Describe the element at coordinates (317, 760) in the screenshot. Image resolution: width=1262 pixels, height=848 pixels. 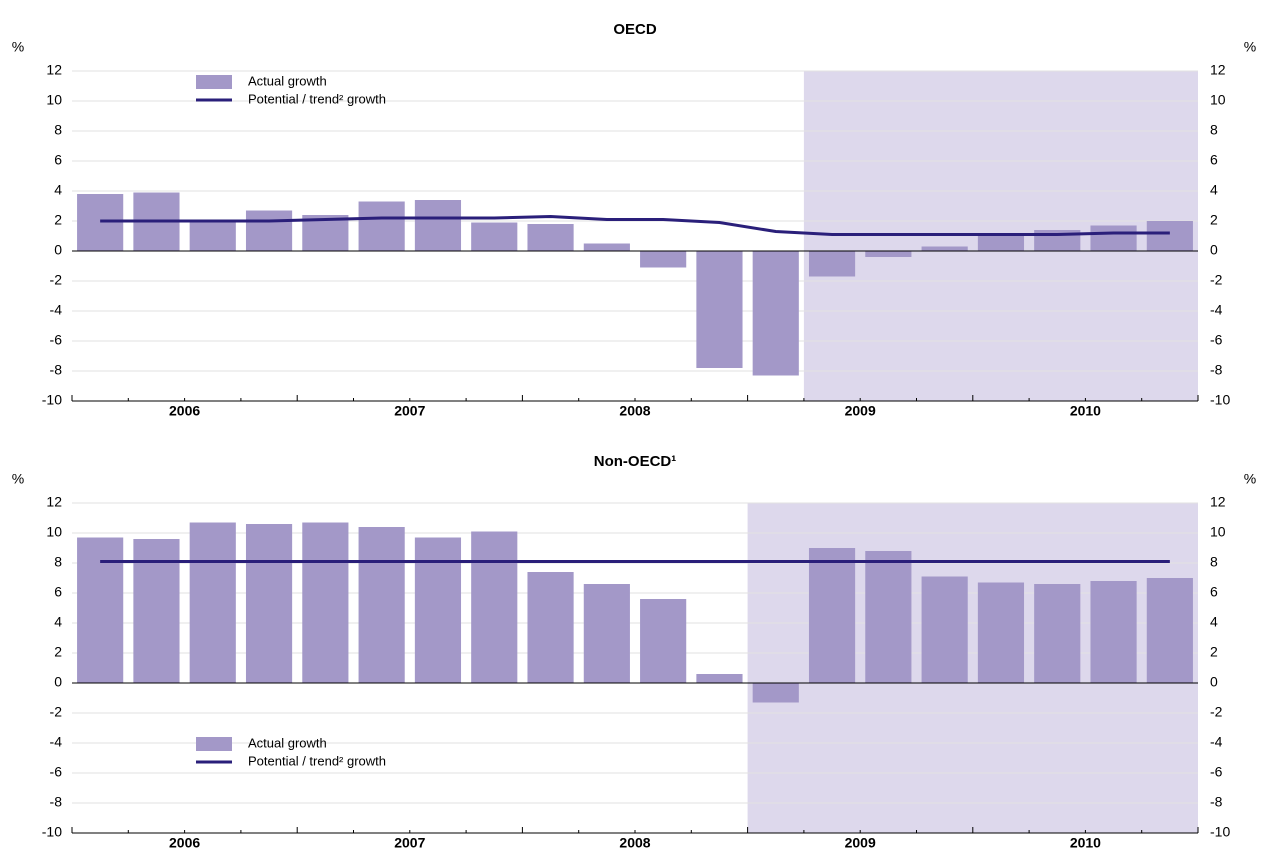
I see `legend-label: Potential / trend² growth` at that location.